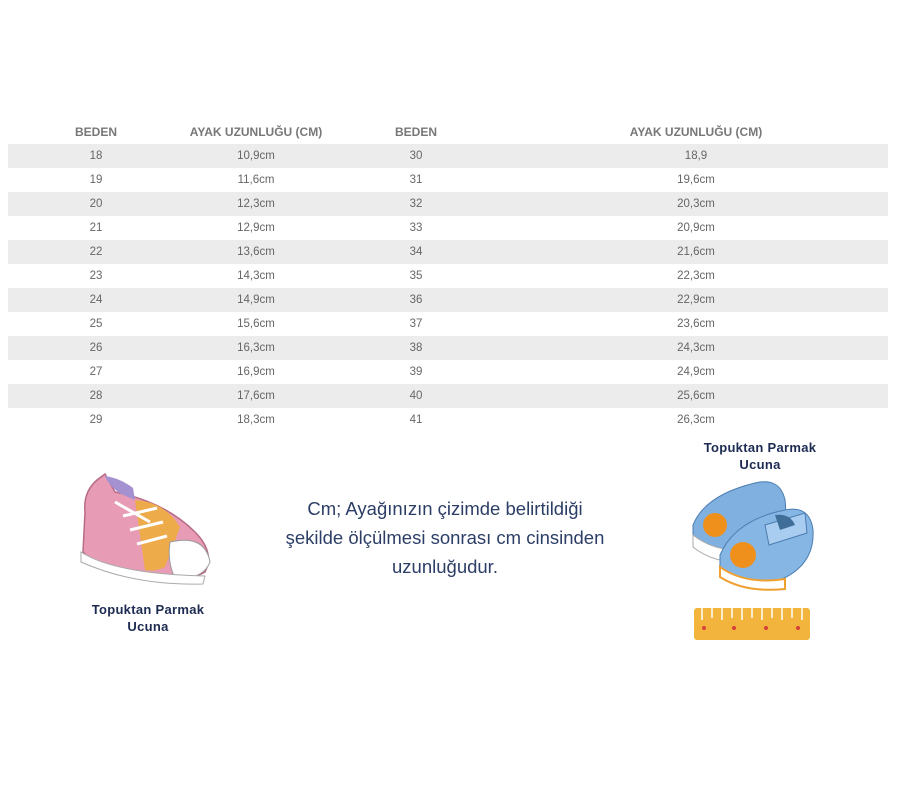 This screenshot has width=900, height=792. What do you see at coordinates (448, 300) in the screenshot?
I see `table-row: 24 14,9cm 36 22,9cm` at bounding box center [448, 300].